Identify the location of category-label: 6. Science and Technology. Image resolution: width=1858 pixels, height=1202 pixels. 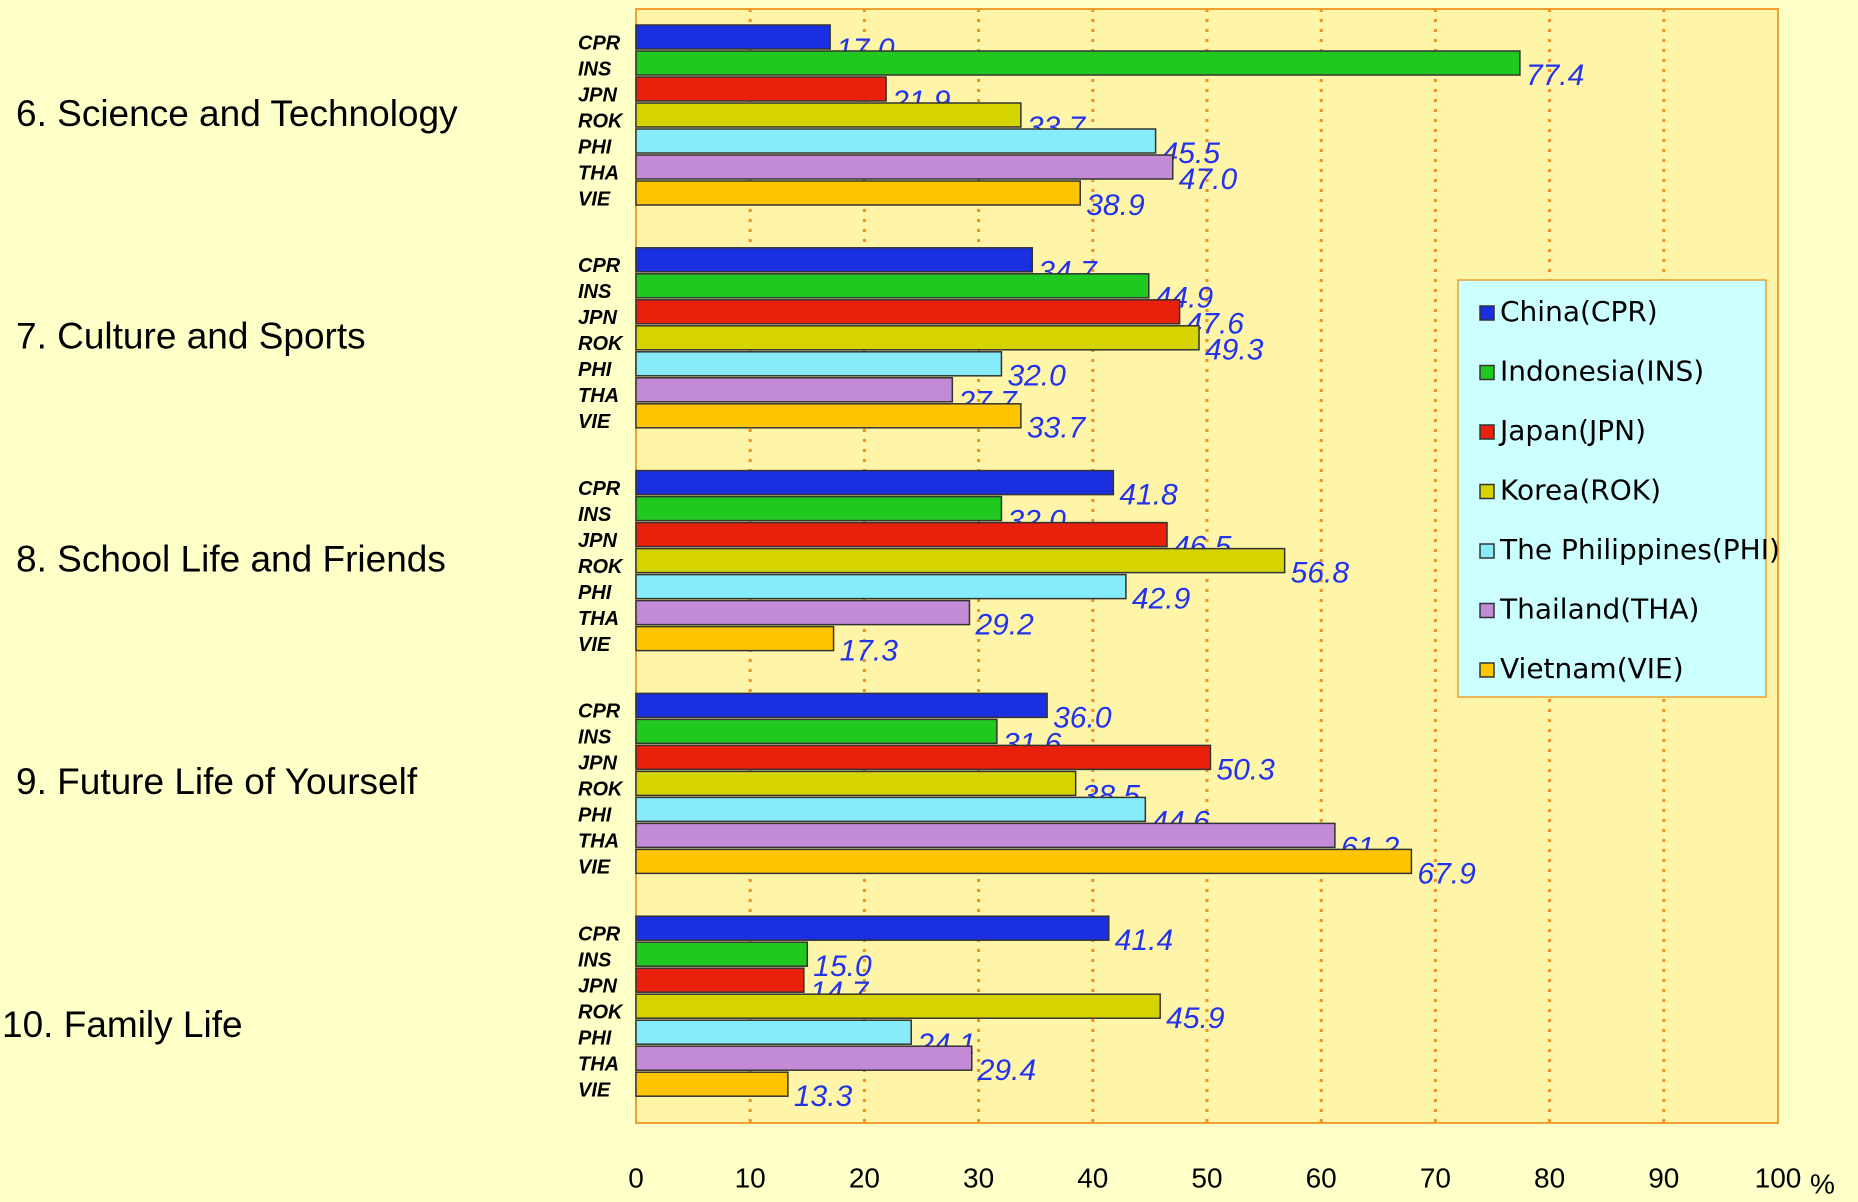
(237, 113).